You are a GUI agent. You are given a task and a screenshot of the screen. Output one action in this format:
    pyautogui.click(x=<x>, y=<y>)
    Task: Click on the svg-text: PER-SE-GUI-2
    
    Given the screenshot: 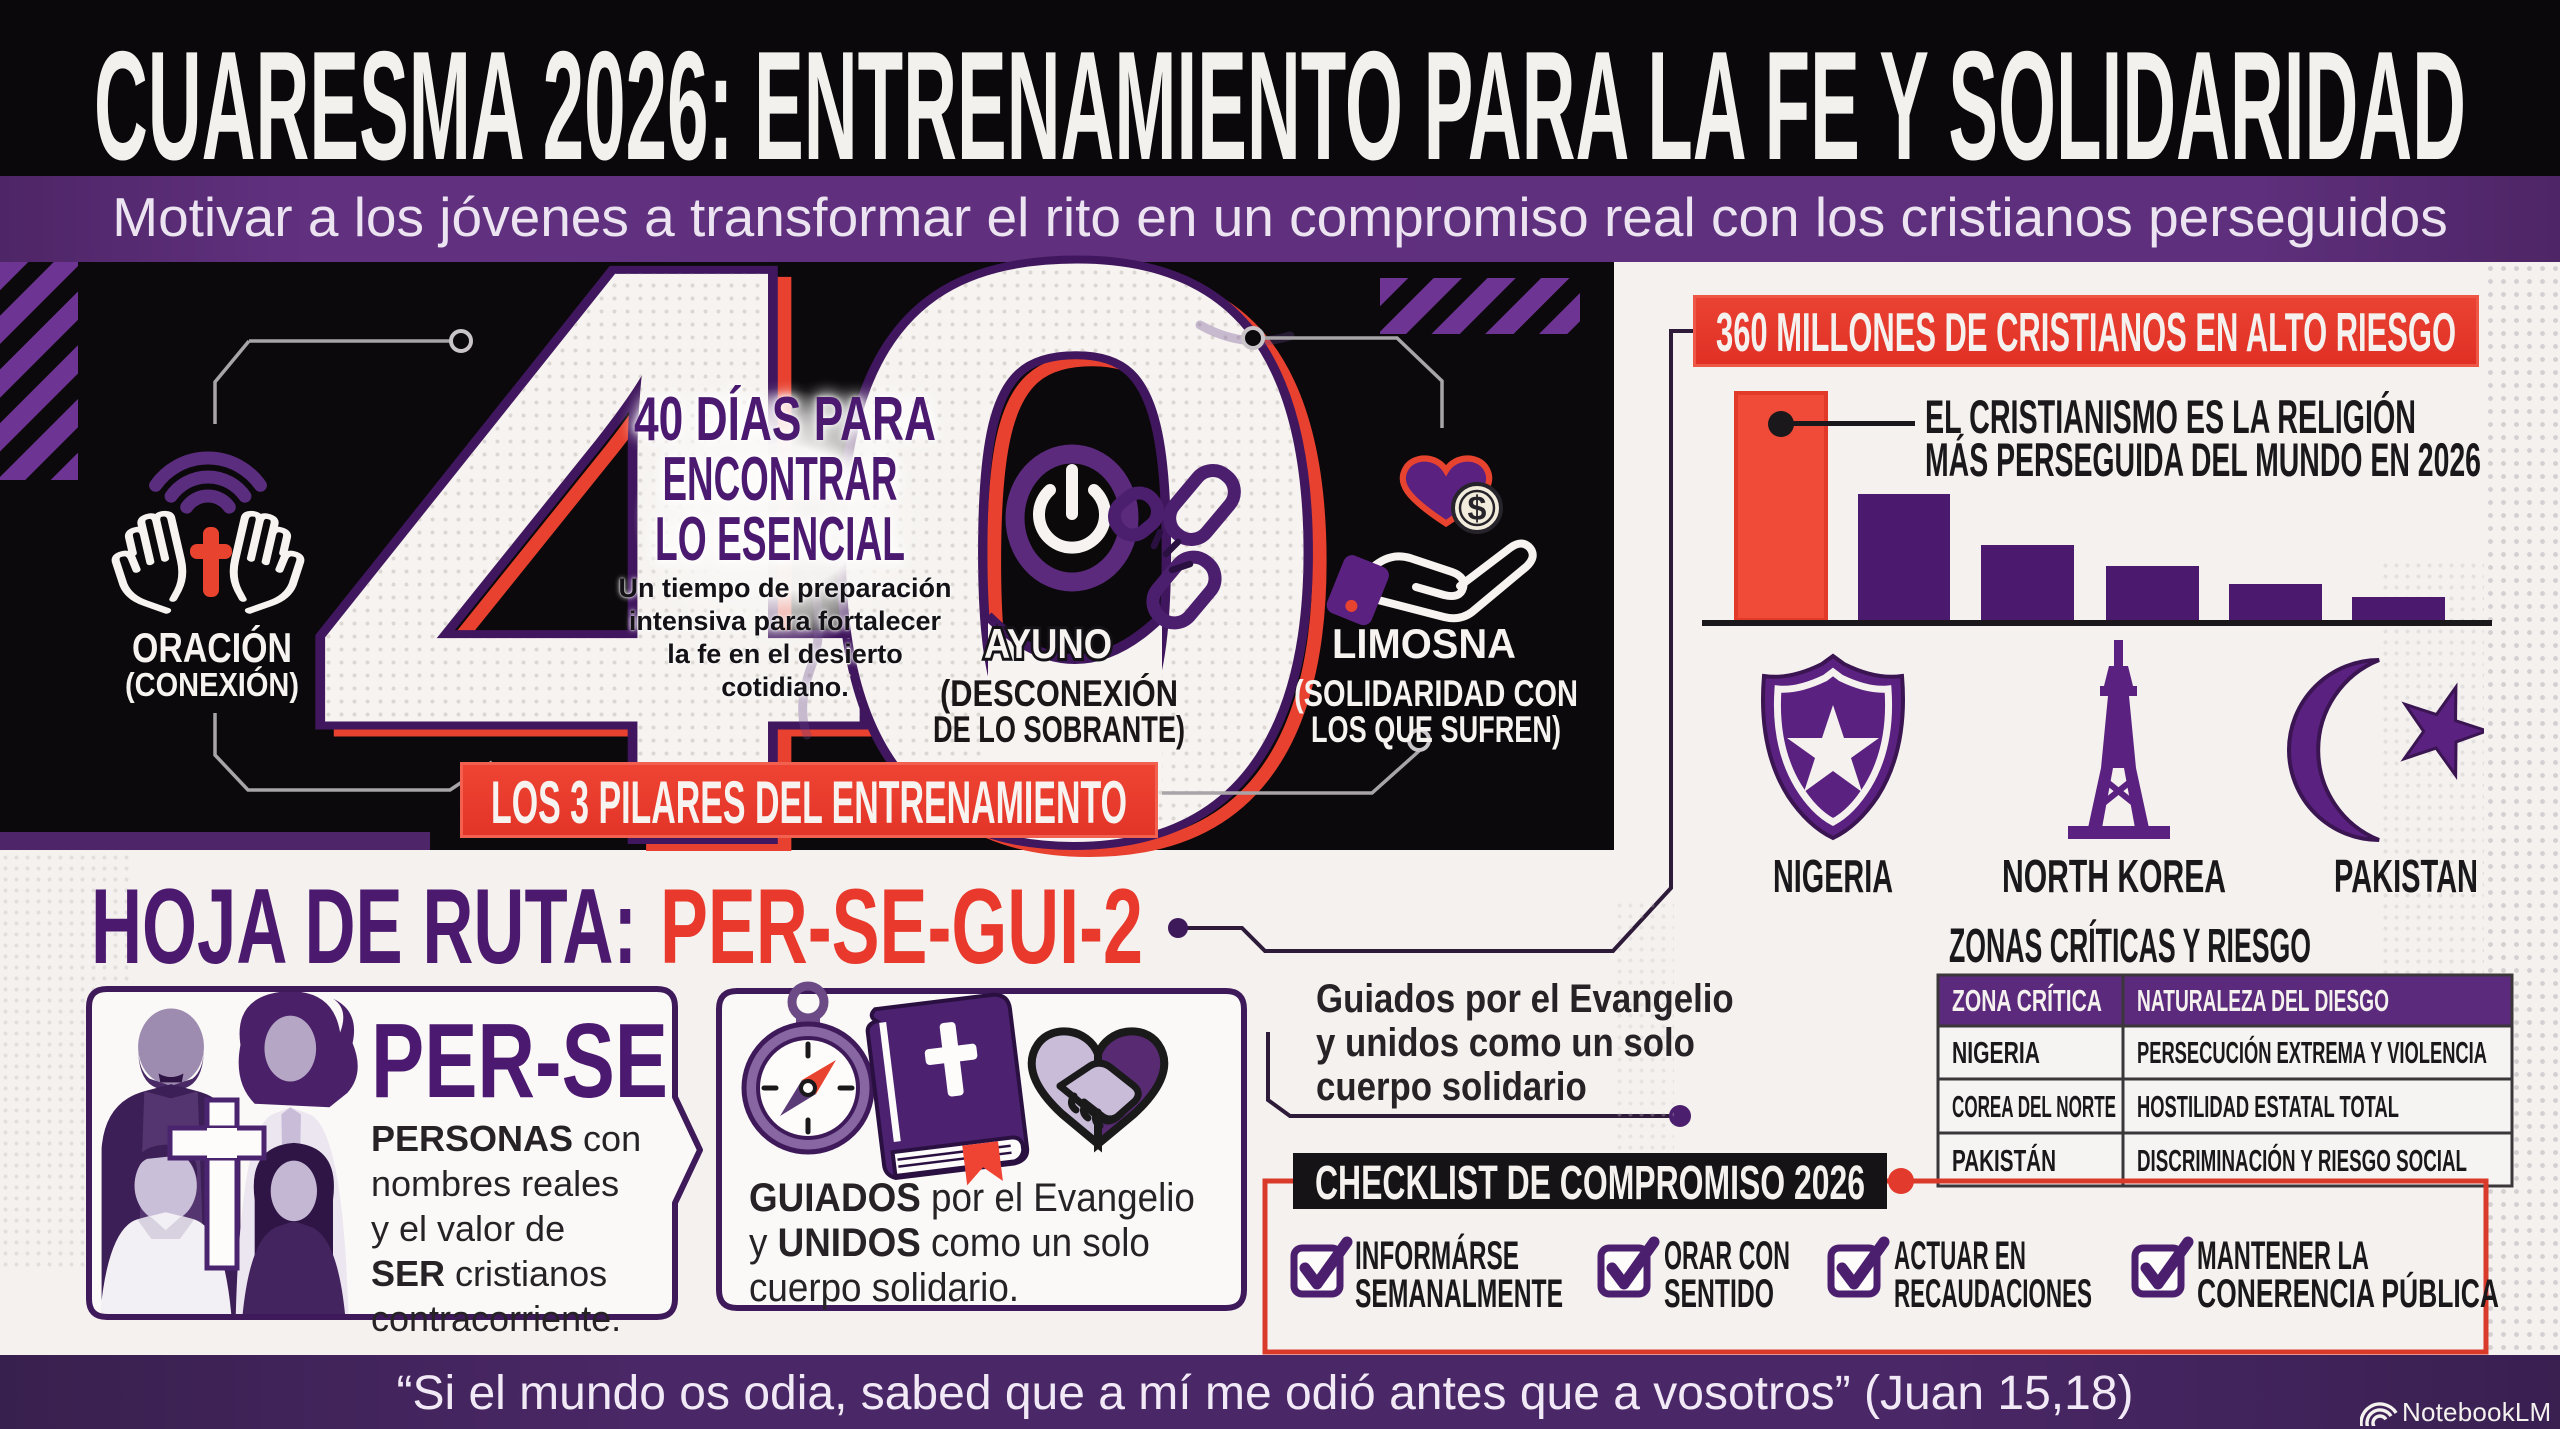 What is the action you would take?
    pyautogui.click(x=901, y=923)
    